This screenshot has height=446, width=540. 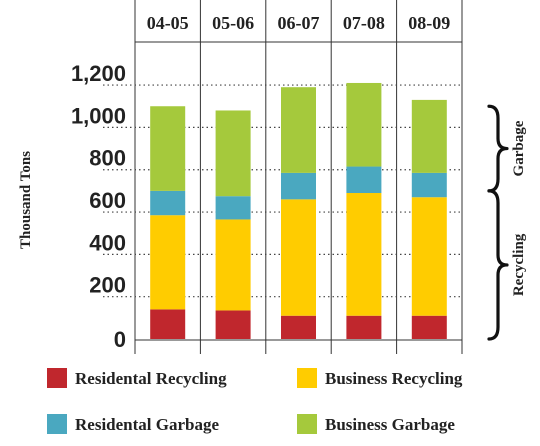 What do you see at coordinates (390, 424) in the screenshot?
I see `legend-label: Business Garbage` at bounding box center [390, 424].